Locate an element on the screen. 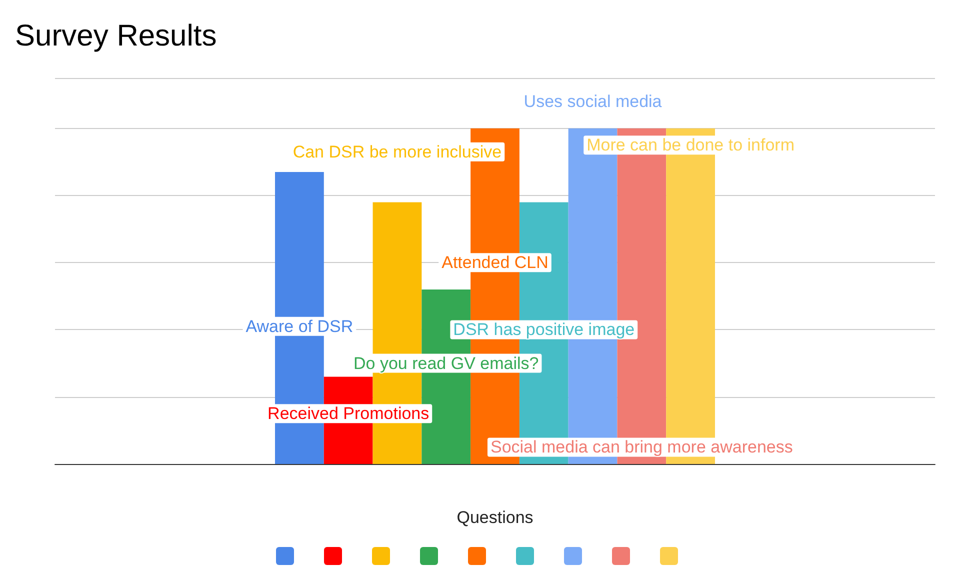 This screenshot has height=577, width=953. series-label: Aware of DSR is located at coordinates (300, 326).